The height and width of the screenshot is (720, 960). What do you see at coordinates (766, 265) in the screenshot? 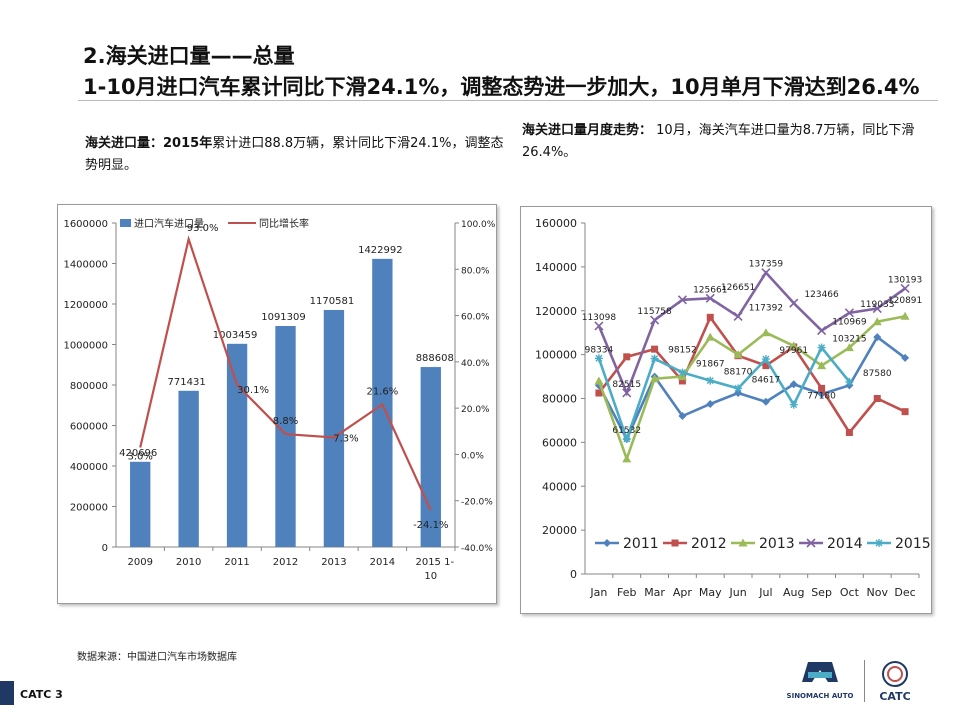
I see `data-label: 137359` at bounding box center [766, 265].